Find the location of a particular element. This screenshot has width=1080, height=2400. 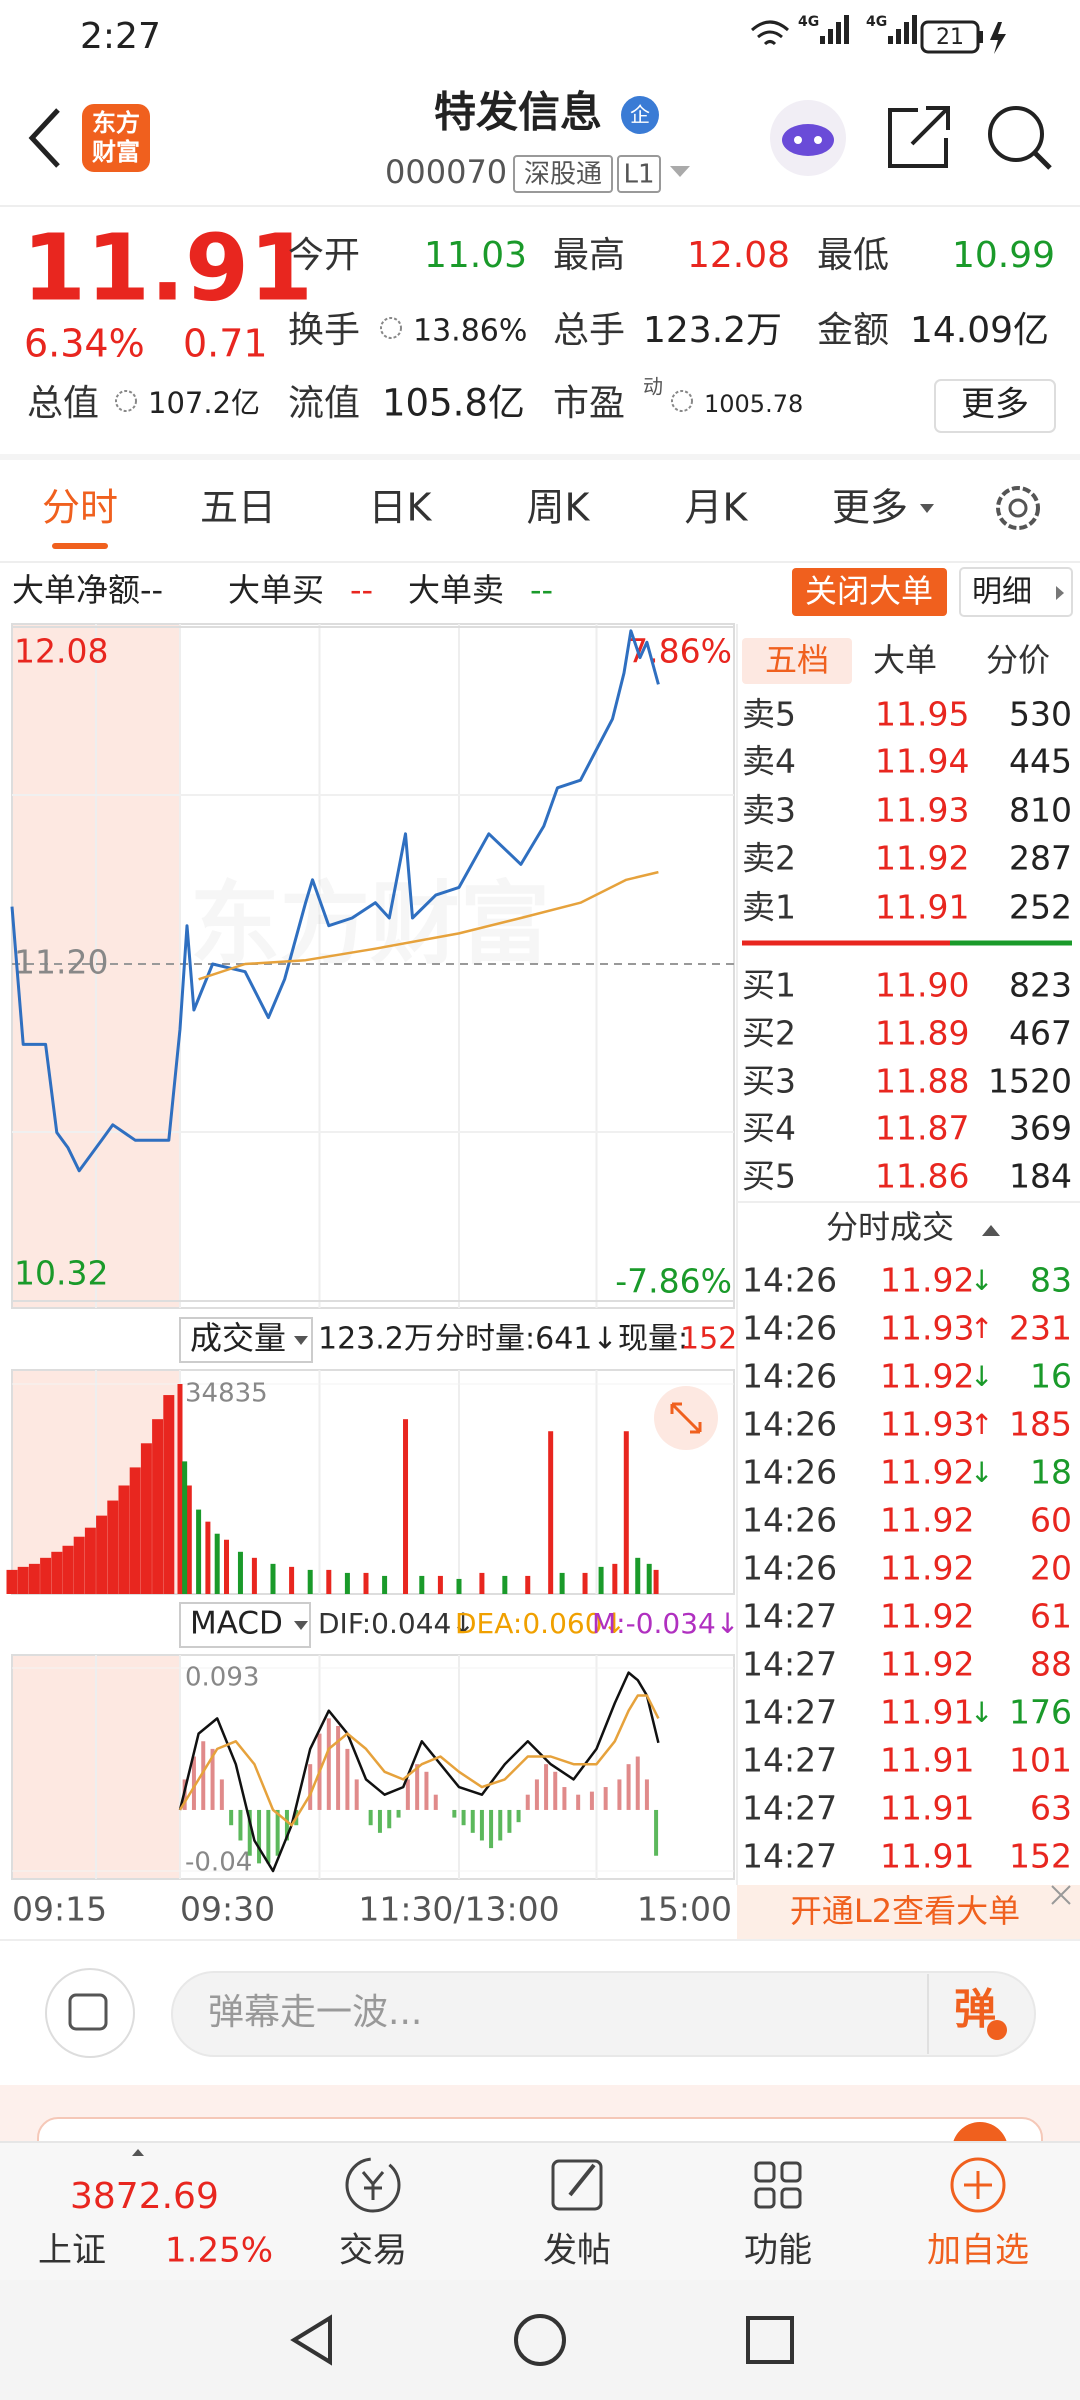

current-volume: 152 is located at coordinates (708, 1339).